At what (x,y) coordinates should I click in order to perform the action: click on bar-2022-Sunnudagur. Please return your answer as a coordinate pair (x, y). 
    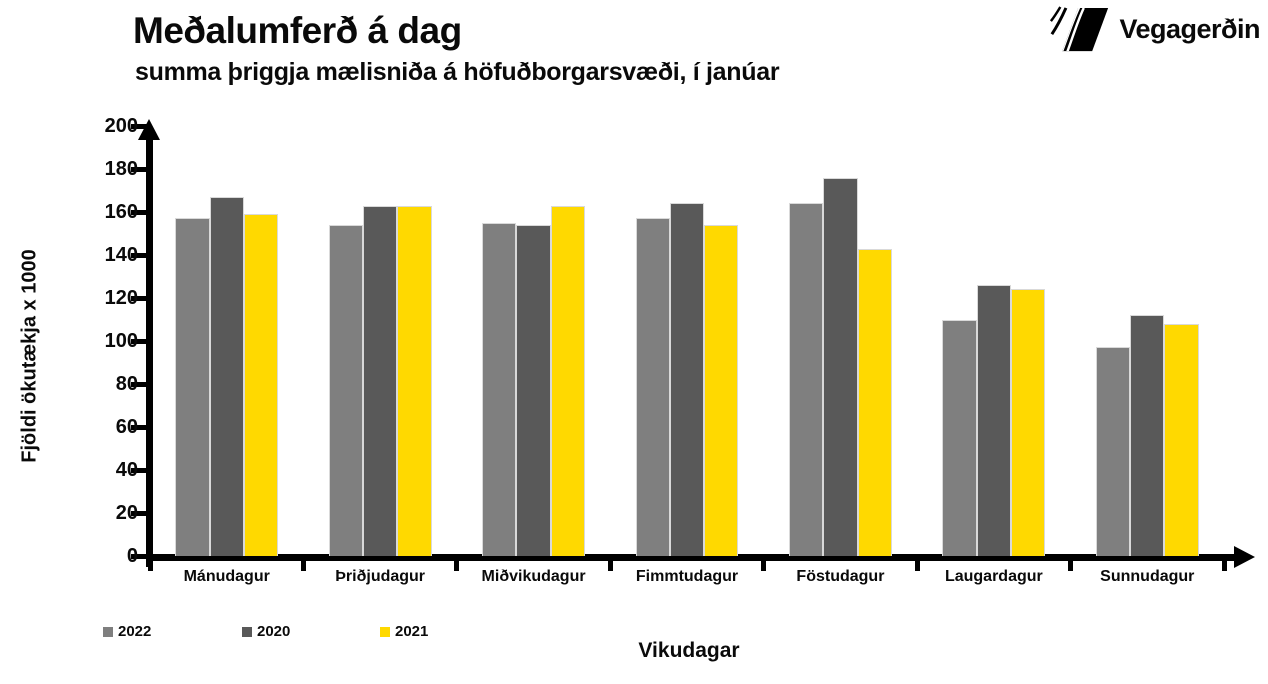
    Looking at the image, I should click on (1113, 451).